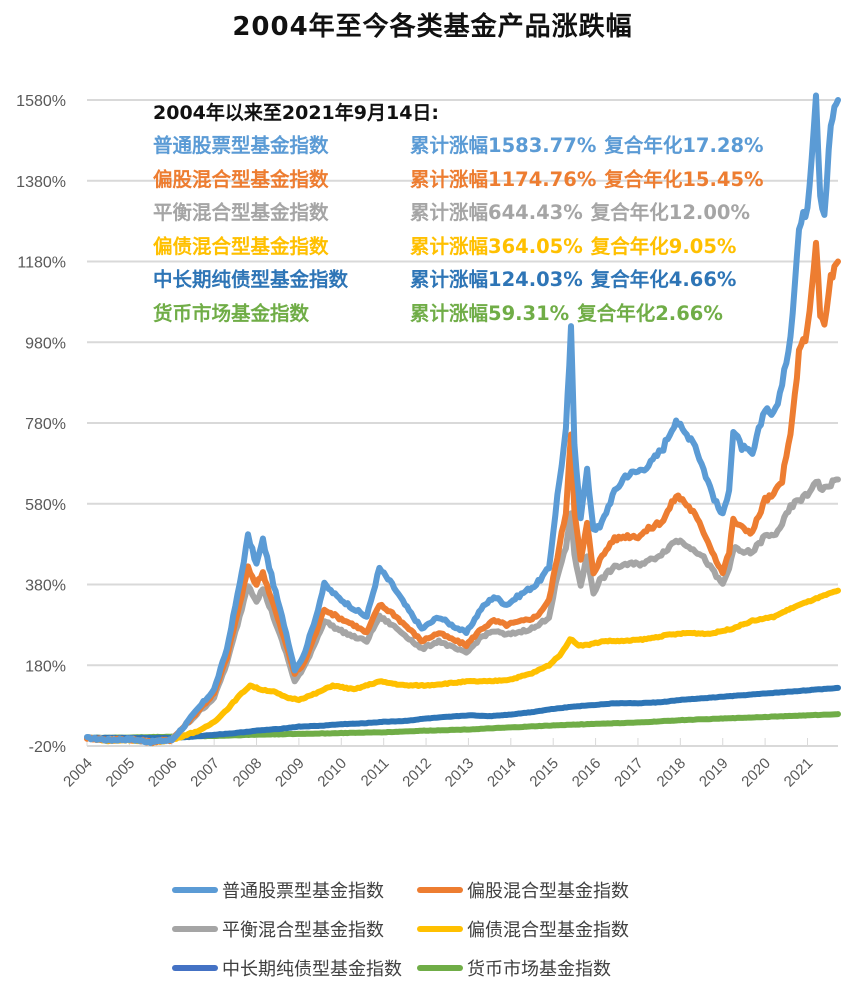 The image size is (865, 1000). I want to click on cumulative-return: 累计涨幅1583.77%, so click(503, 145).